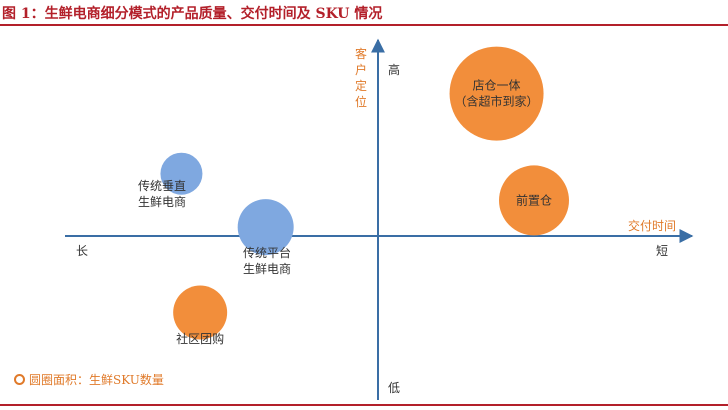 This screenshot has height=410, width=728. Describe the element at coordinates (394, 69) in the screenshot. I see `y-axis-high-label: 高` at that location.